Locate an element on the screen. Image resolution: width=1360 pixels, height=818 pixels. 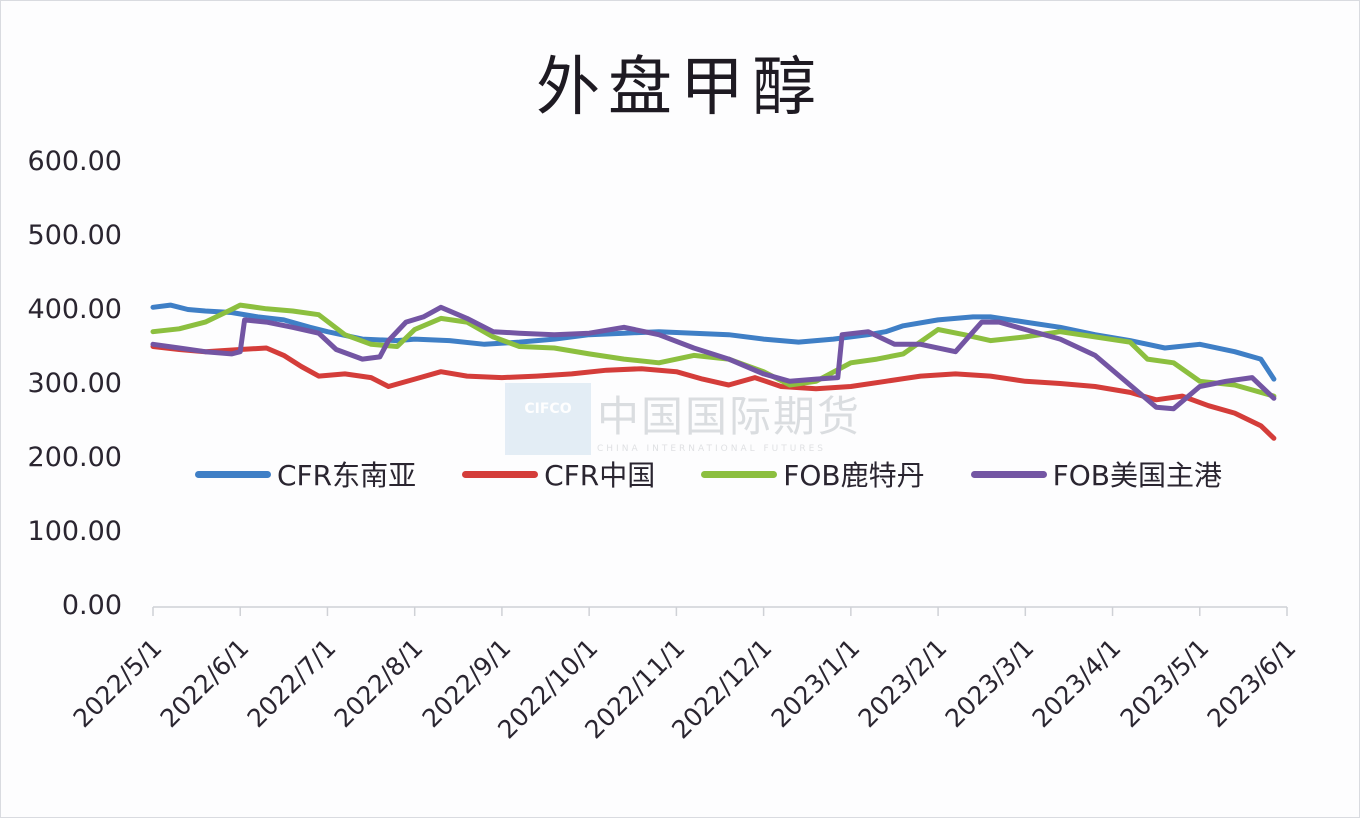
y-tick-label: 200.00 is located at coordinates (74, 457).